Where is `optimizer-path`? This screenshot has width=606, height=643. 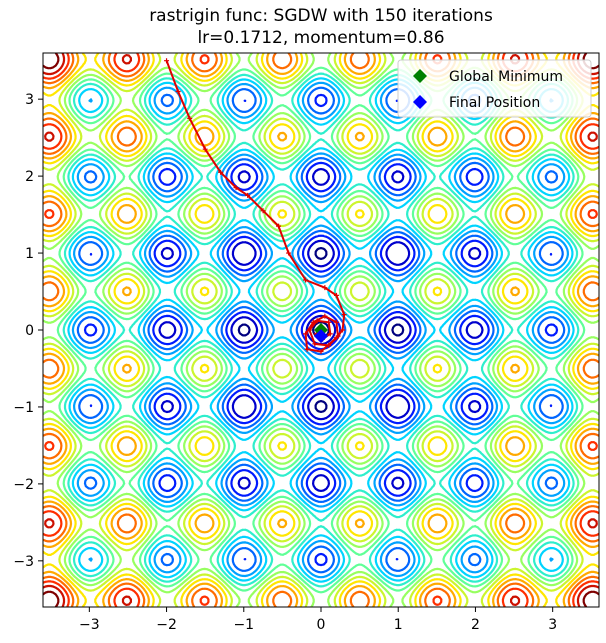
optimizer-path is located at coordinates (255, 206).